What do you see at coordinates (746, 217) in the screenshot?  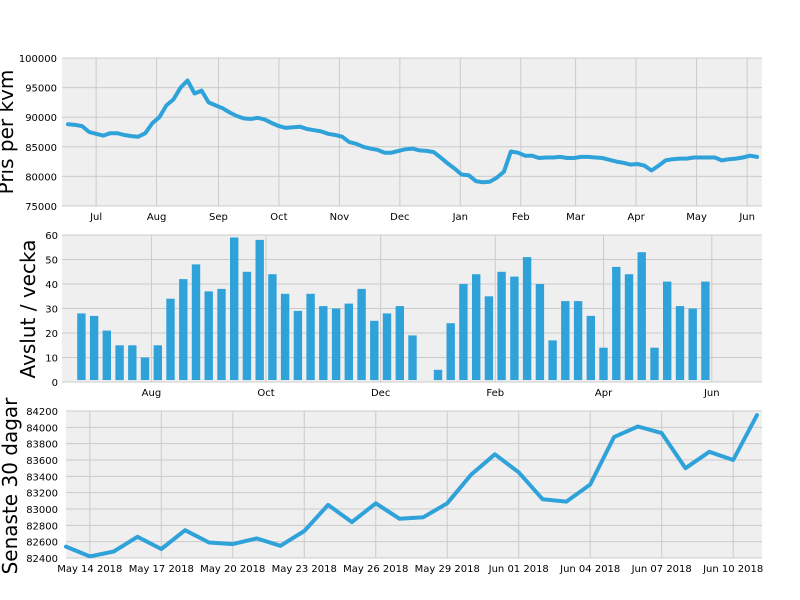 I see `x-tick-label: Jun` at bounding box center [746, 217].